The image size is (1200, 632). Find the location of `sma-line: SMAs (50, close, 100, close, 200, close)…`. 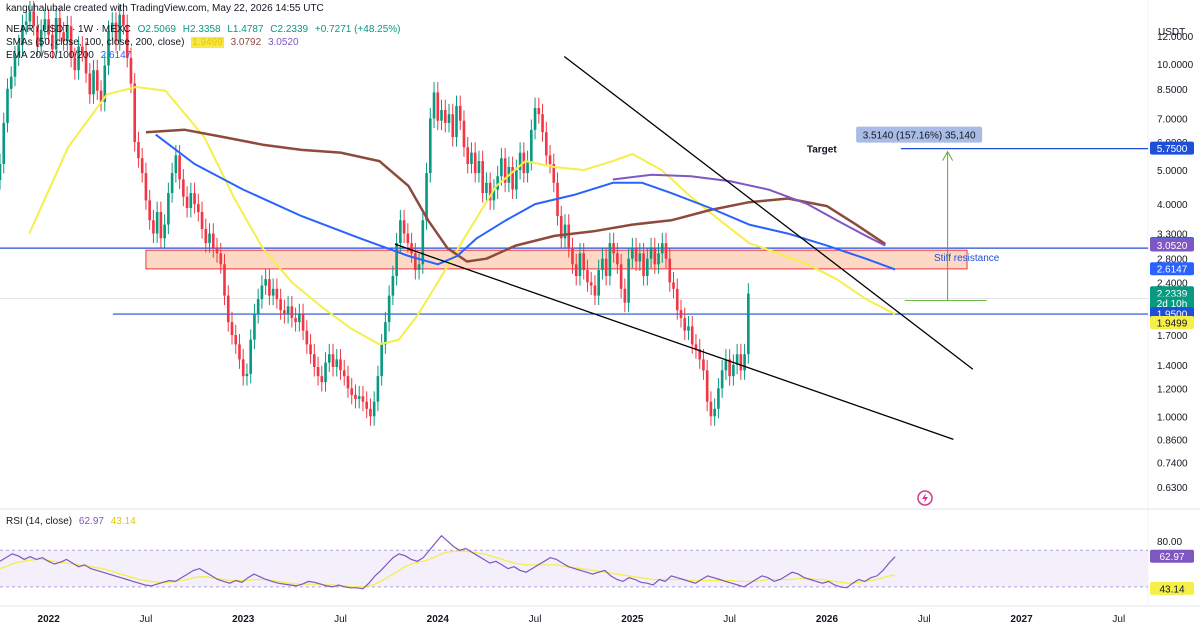

sma-line: SMAs (50, close, 100, close, 200, close)… is located at coordinates (154, 42).